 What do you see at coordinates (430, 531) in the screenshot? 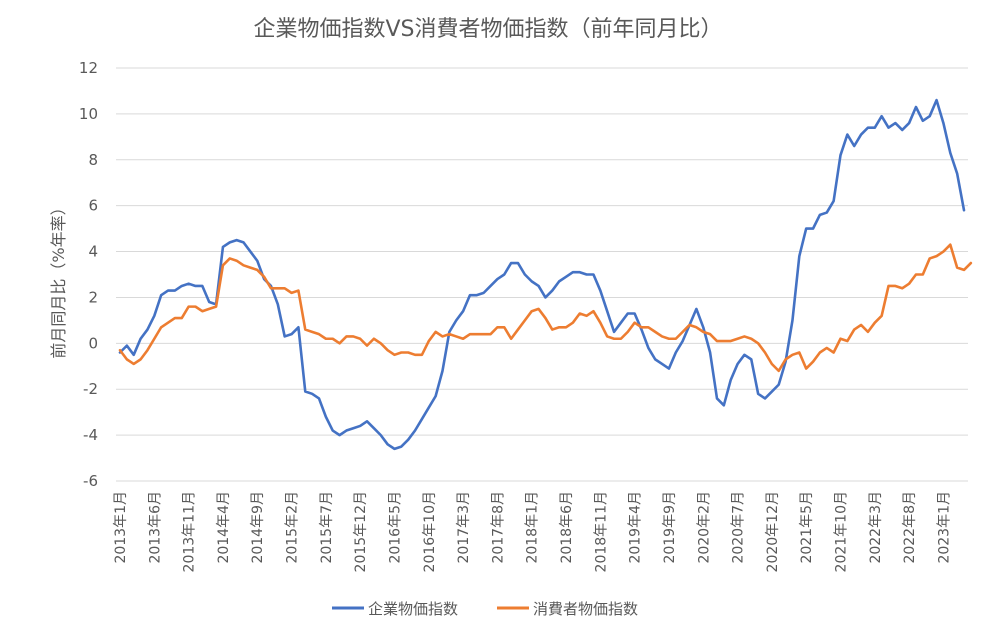
I see `x-tick-label: 2016年10月` at bounding box center [430, 531].